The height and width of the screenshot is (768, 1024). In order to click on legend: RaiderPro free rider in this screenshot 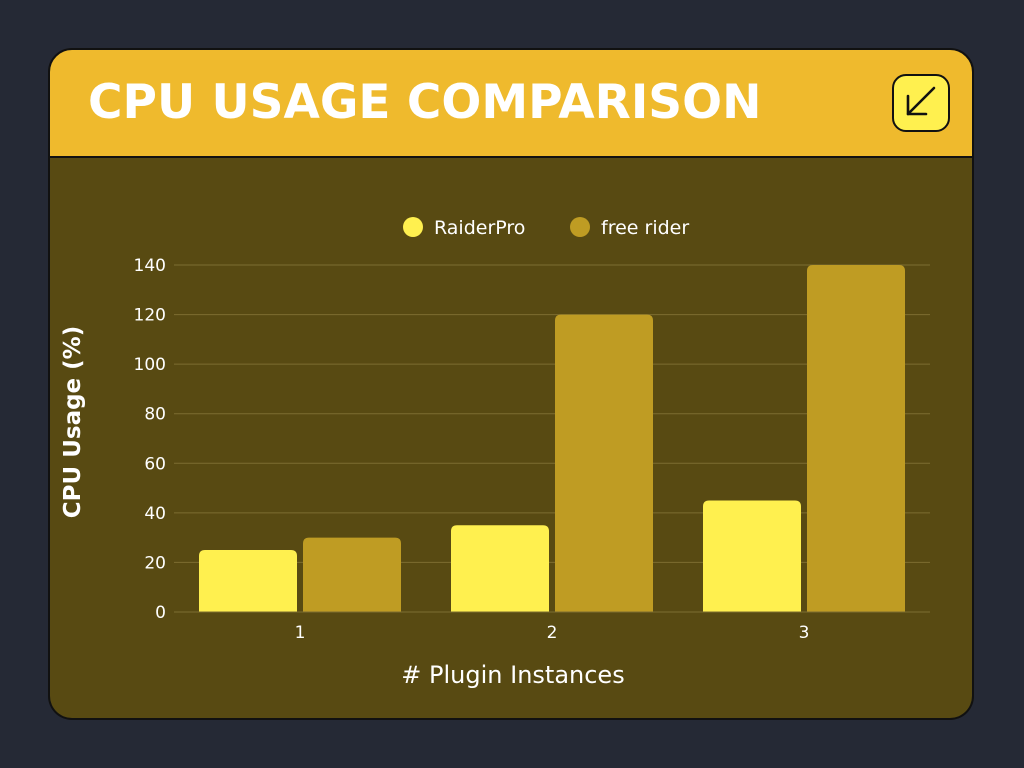, I will do `click(546, 228)`.